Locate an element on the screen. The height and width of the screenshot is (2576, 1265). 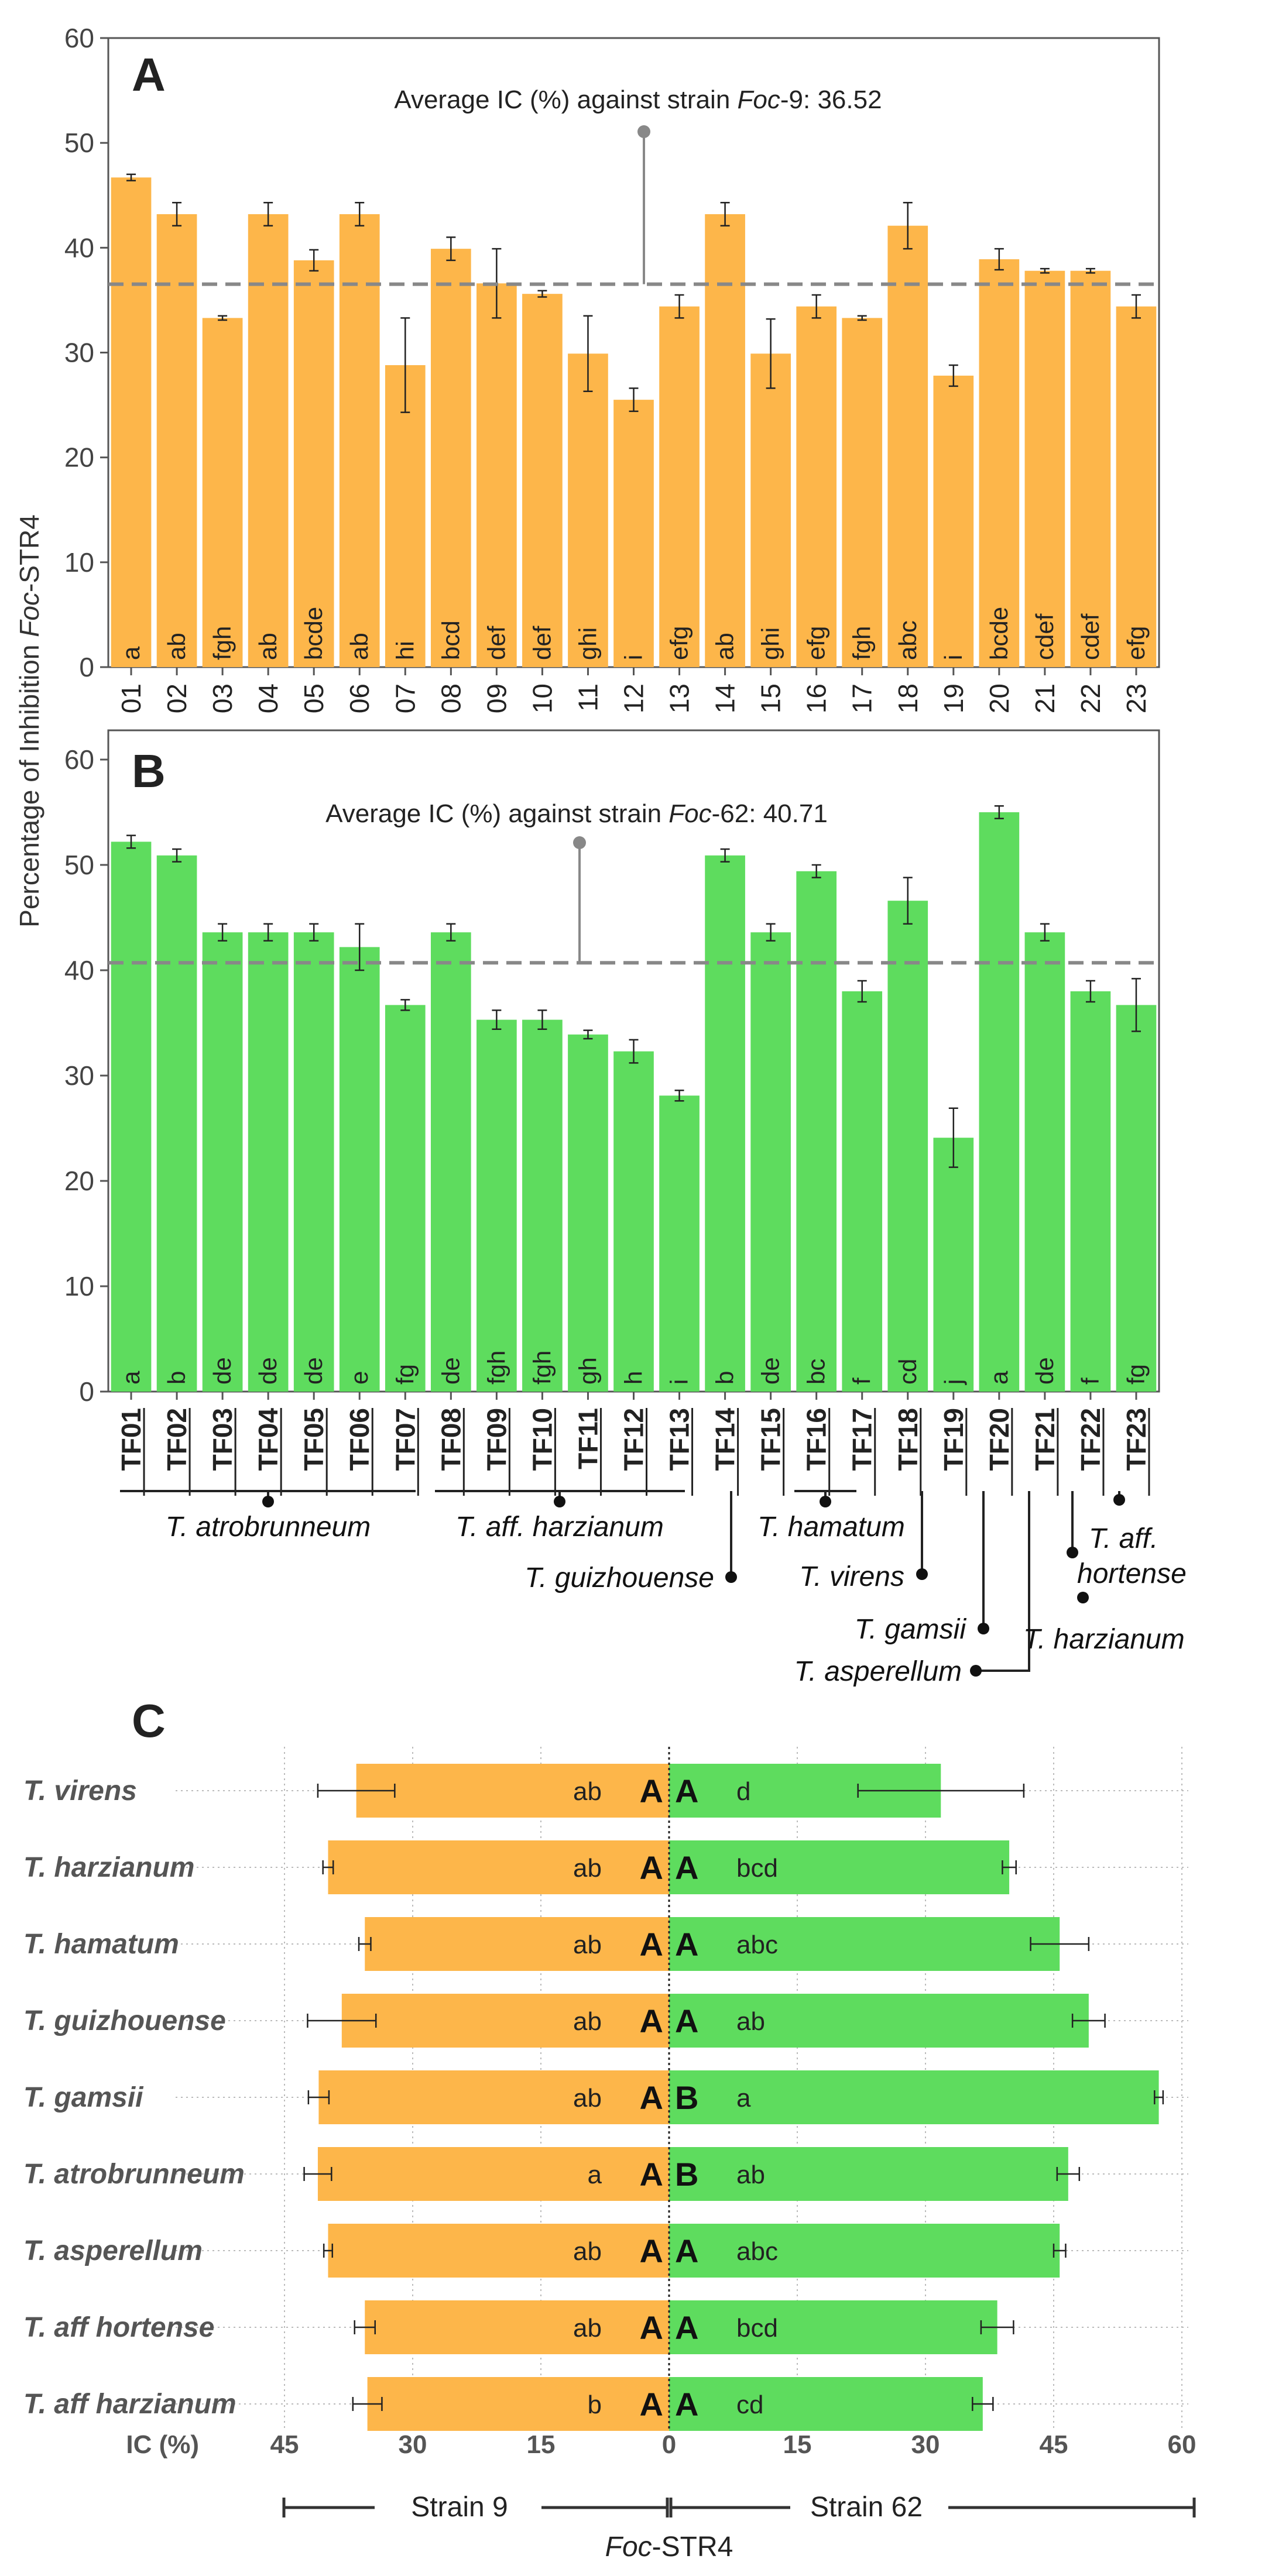
species-label: T. aff harzianum is located at coordinates (129, 2404).